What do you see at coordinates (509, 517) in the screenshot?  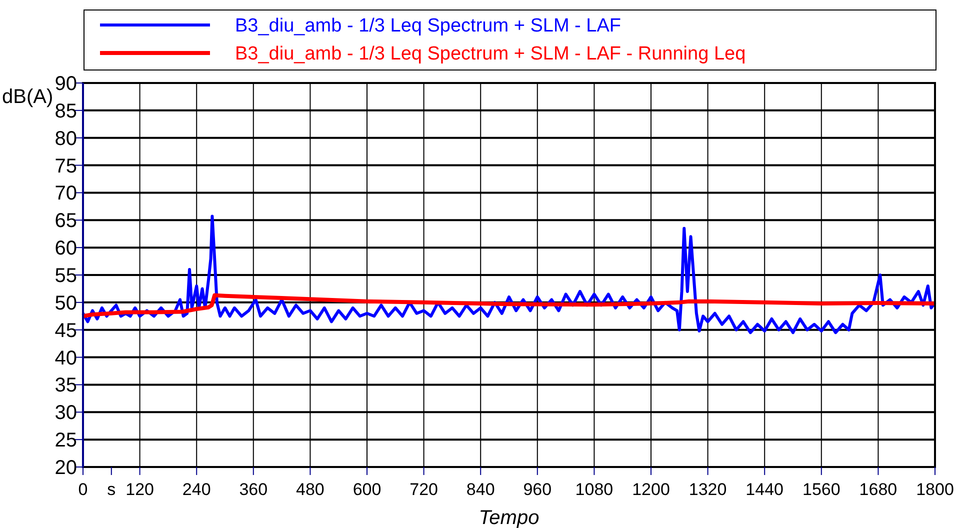 I see `x-axis-title: Tempo` at bounding box center [509, 517].